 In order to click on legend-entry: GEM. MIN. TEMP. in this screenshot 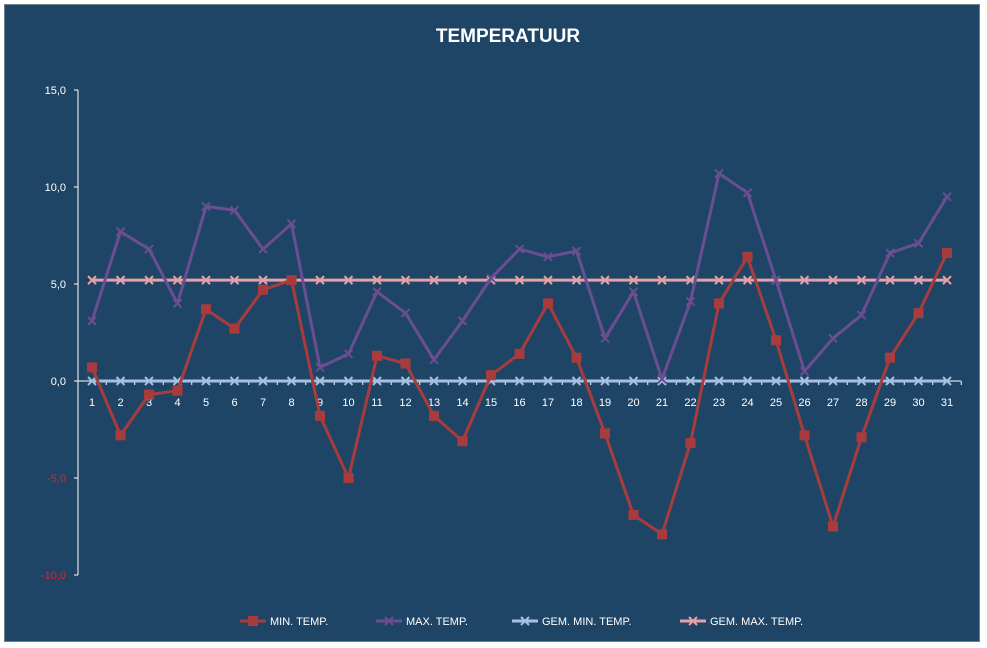, I will do `click(571, 622)`.